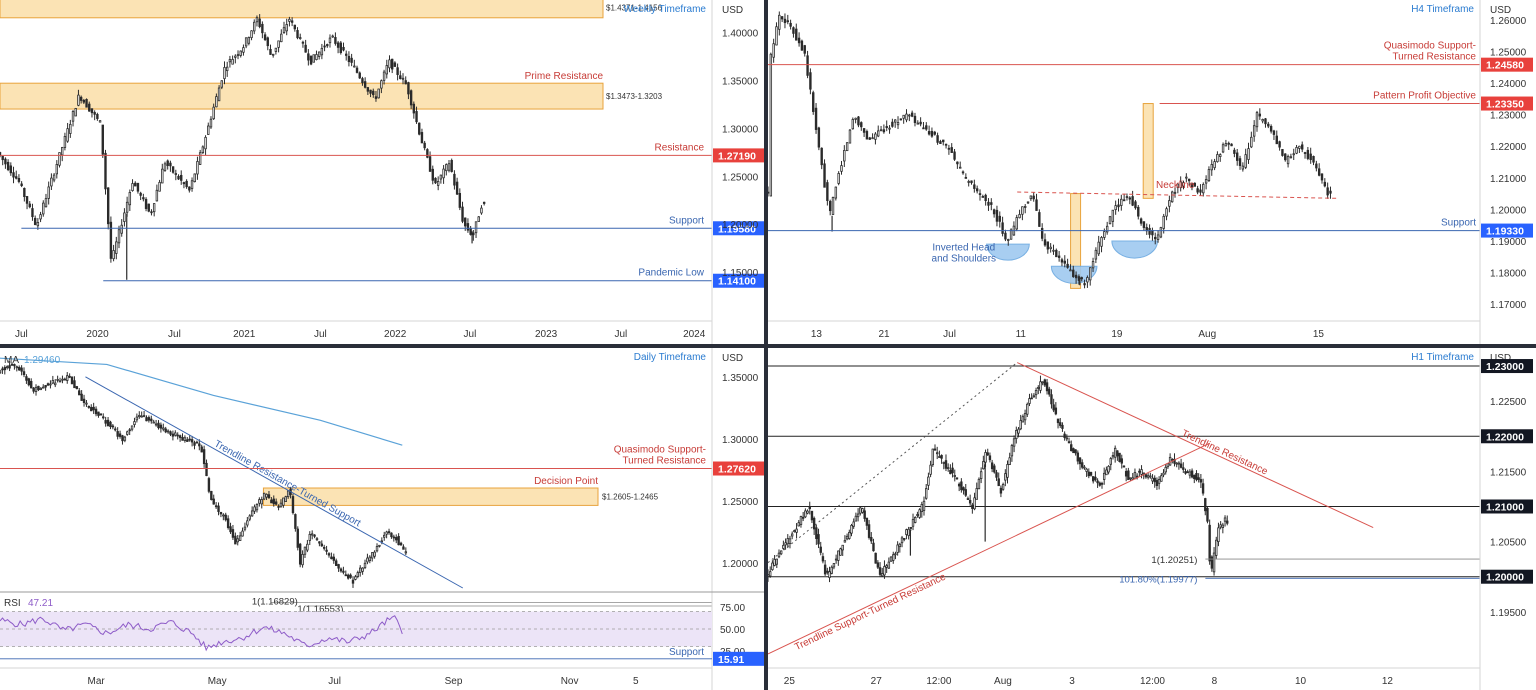 This screenshot has height=690, width=1536. Describe the element at coordinates (1003, 681) in the screenshot. I see `x-tick-label: Aug` at that location.